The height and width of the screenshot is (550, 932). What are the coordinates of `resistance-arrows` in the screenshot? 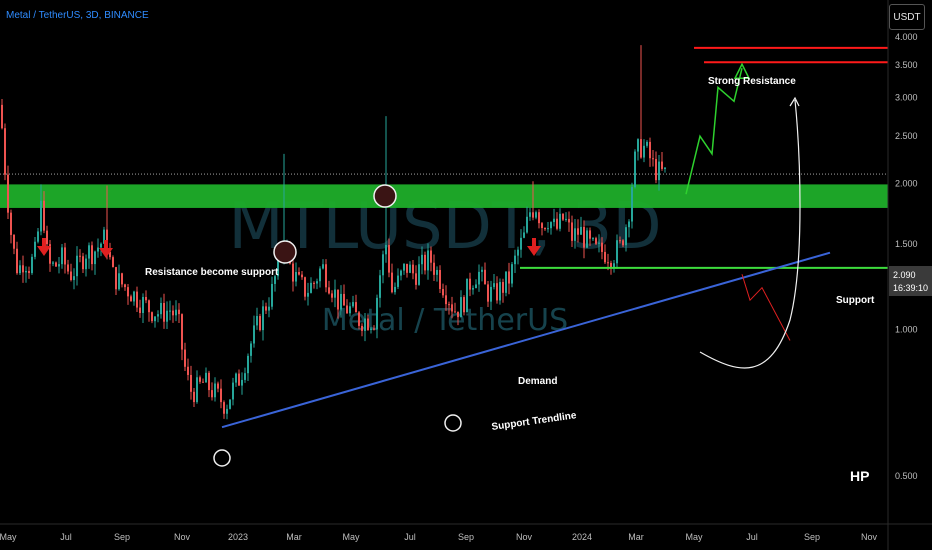 It's located at (289, 248).